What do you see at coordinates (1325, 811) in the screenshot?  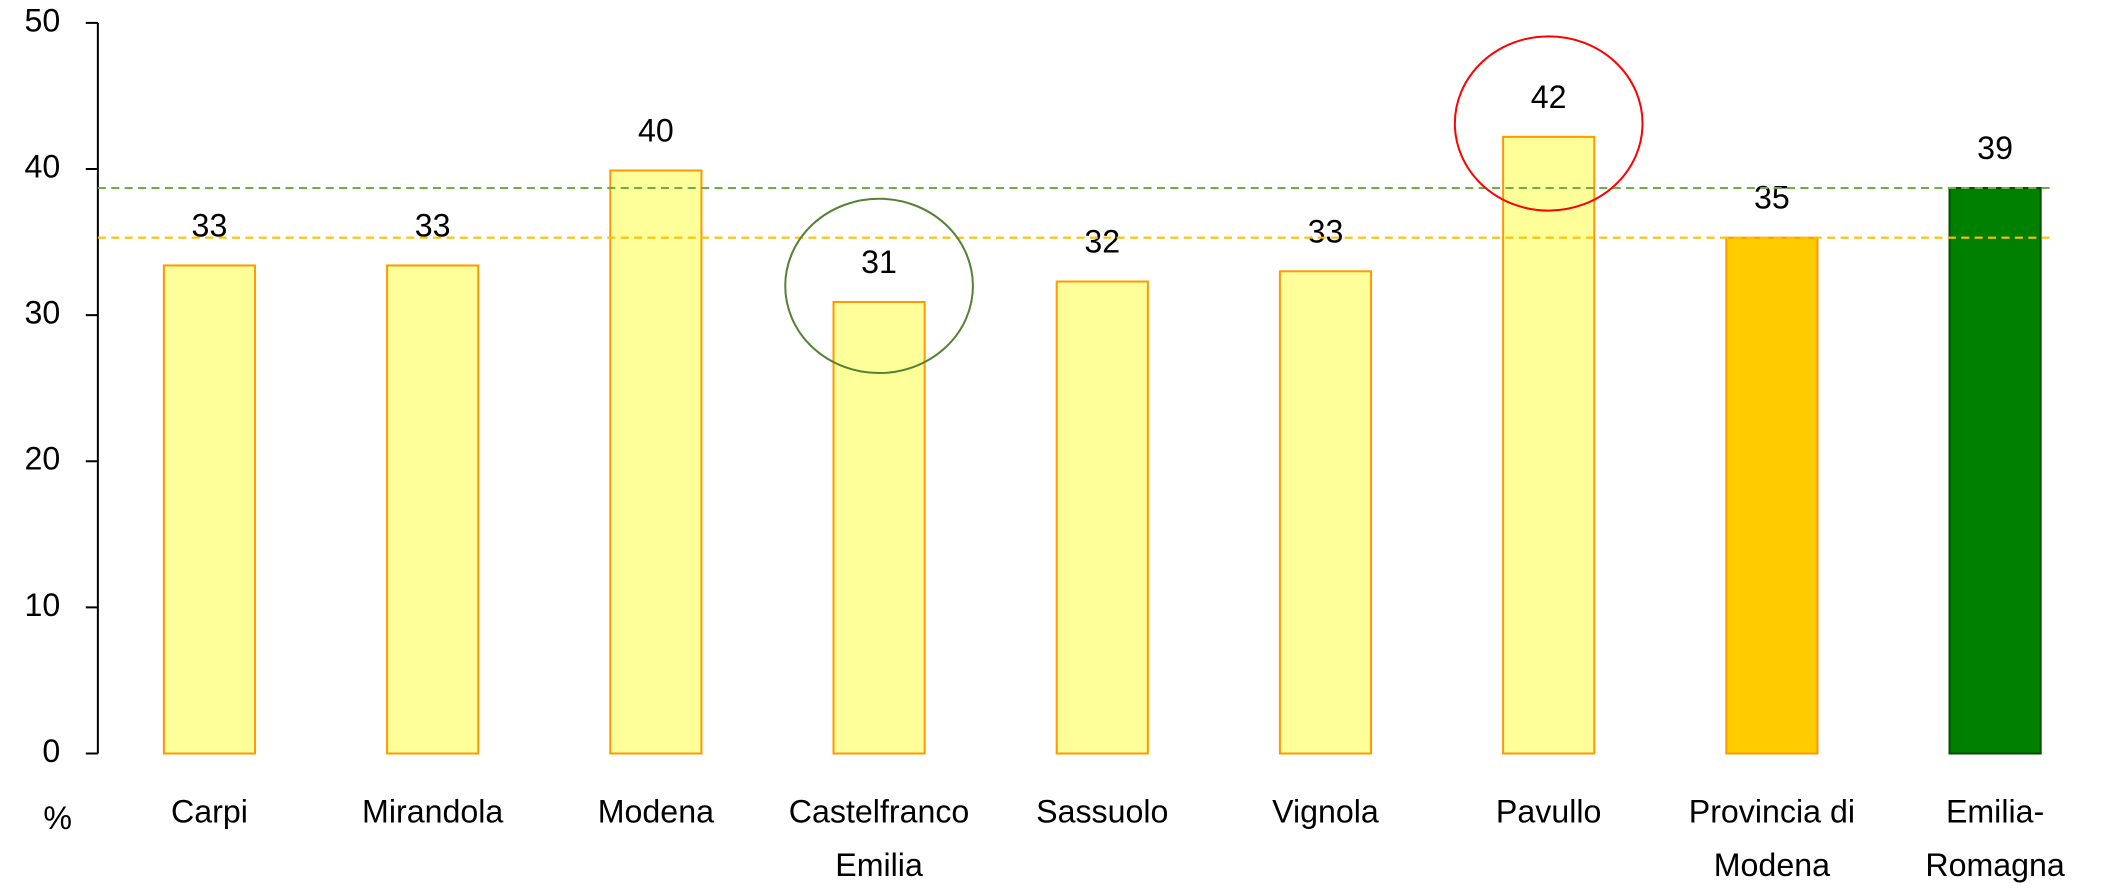 I see `x-tick-label: Vignola` at bounding box center [1325, 811].